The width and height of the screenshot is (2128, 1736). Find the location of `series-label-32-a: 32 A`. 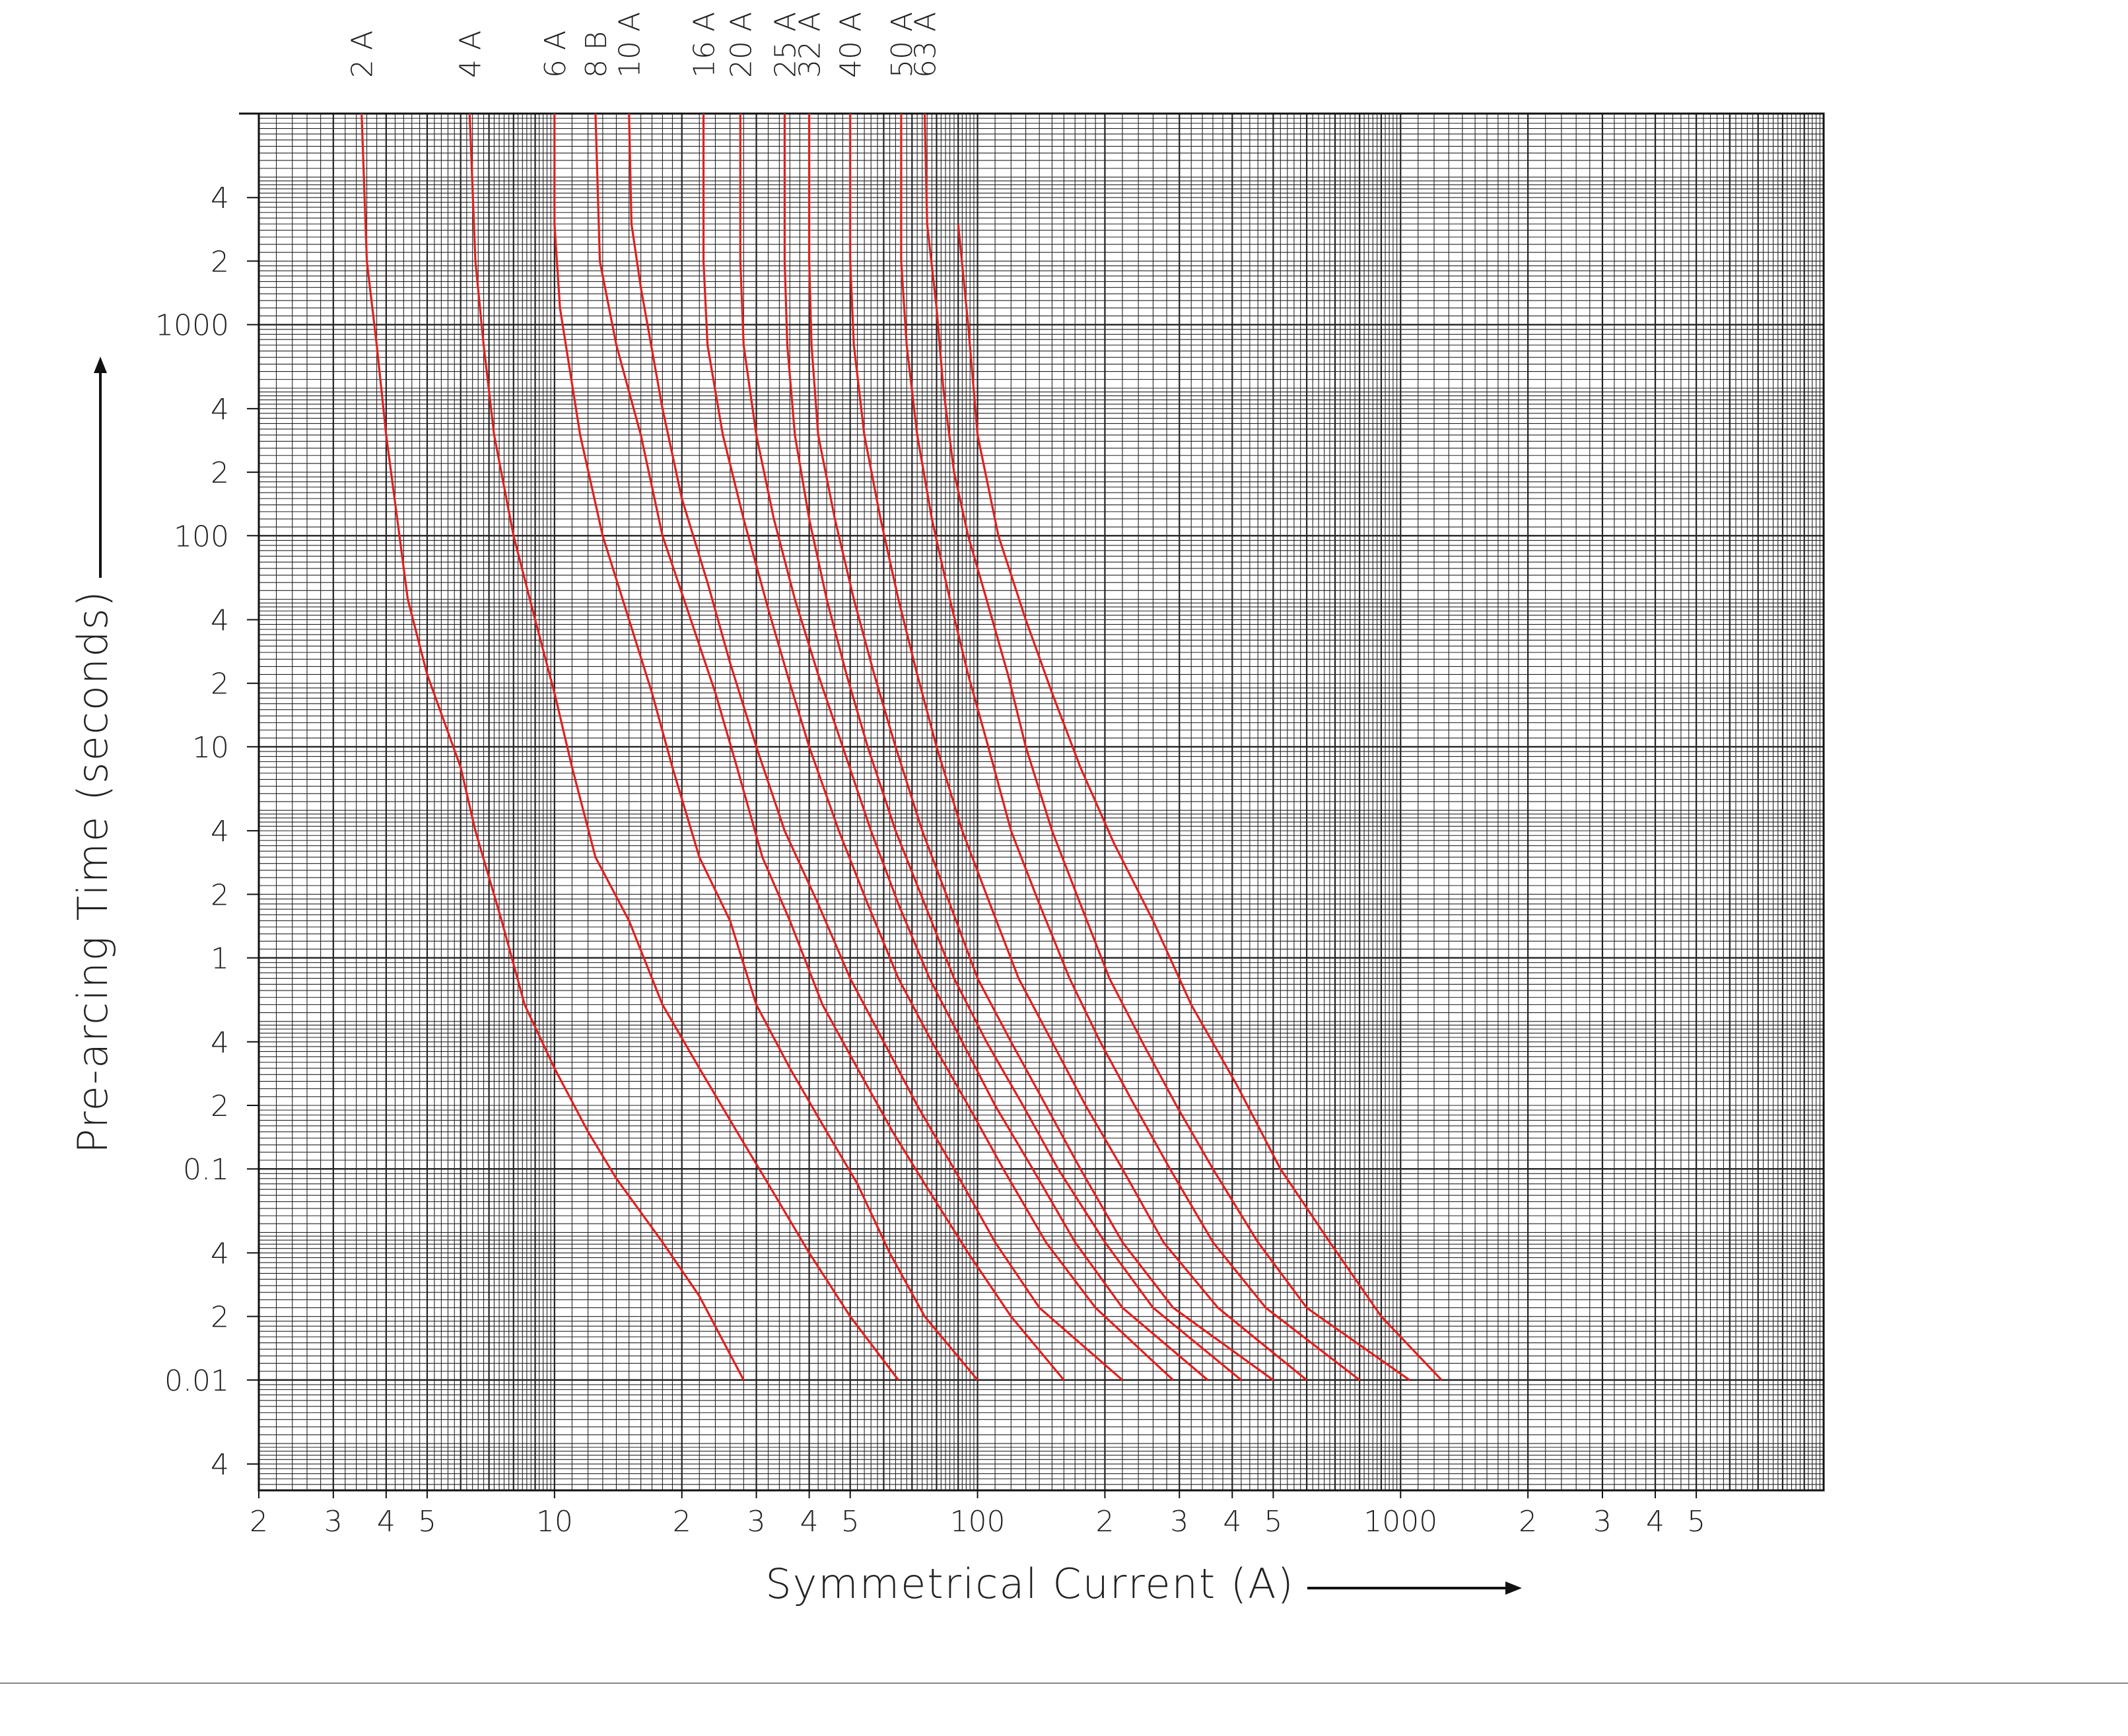

series-label-32-a: 32 A is located at coordinates (811, 45).